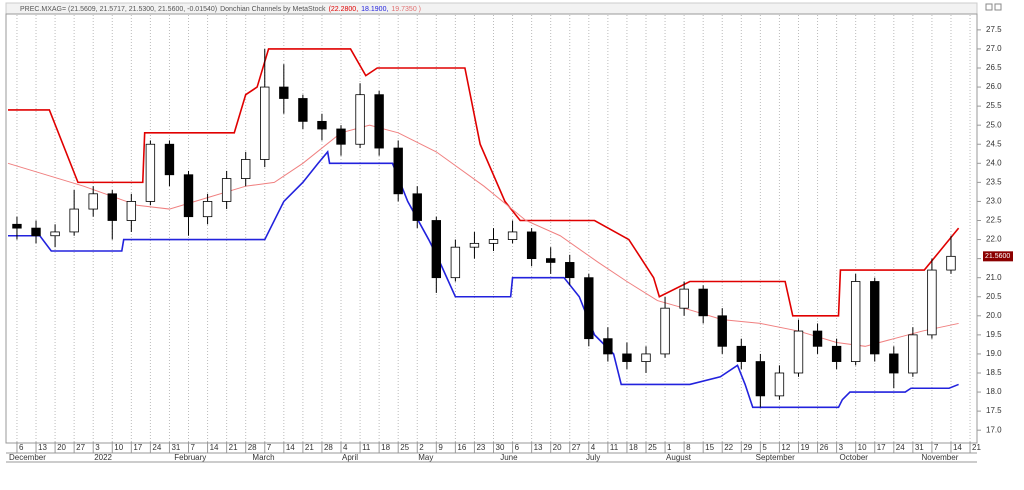 The image size is (1024, 490). I want to click on month-label: December, so click(27, 457).